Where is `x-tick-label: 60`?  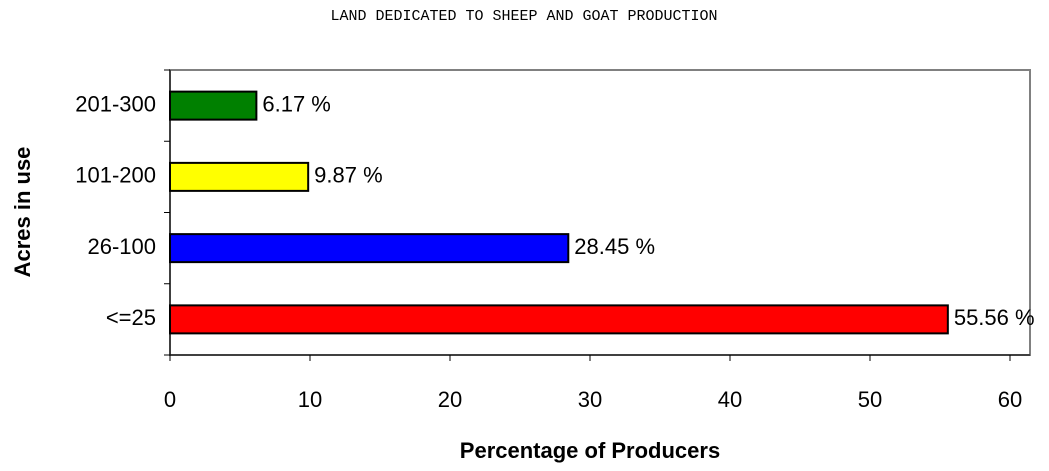
x-tick-label: 60 is located at coordinates (1010, 399).